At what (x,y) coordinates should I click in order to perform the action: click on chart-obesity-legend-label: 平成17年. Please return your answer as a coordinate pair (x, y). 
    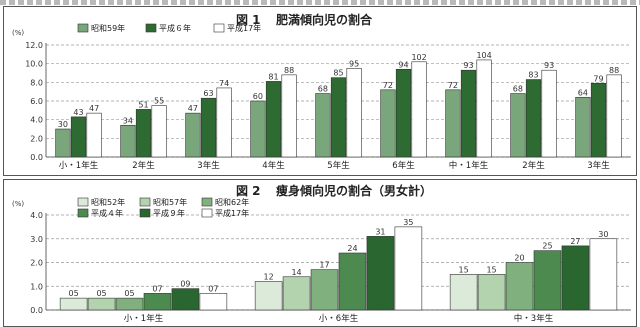
    Looking at the image, I should click on (244, 28).